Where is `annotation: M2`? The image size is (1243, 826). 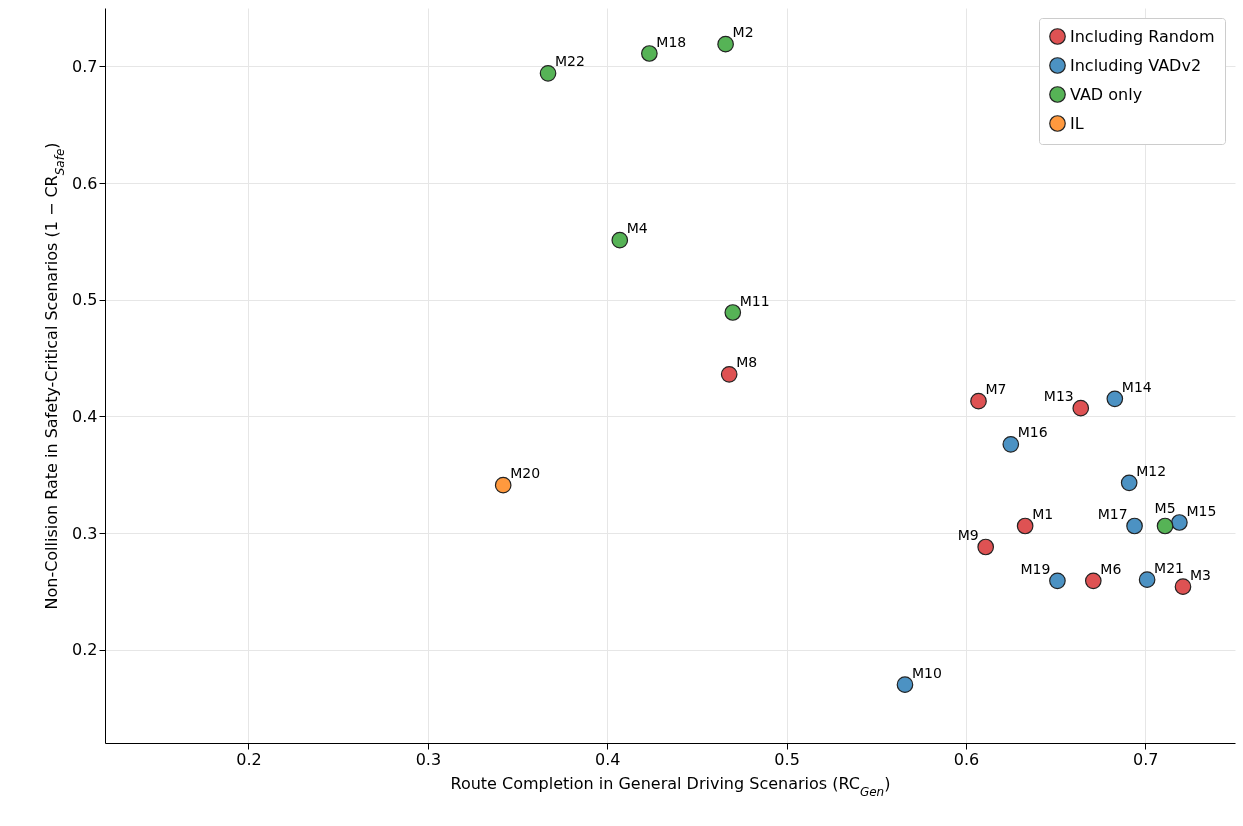 annotation: M2 is located at coordinates (743, 32).